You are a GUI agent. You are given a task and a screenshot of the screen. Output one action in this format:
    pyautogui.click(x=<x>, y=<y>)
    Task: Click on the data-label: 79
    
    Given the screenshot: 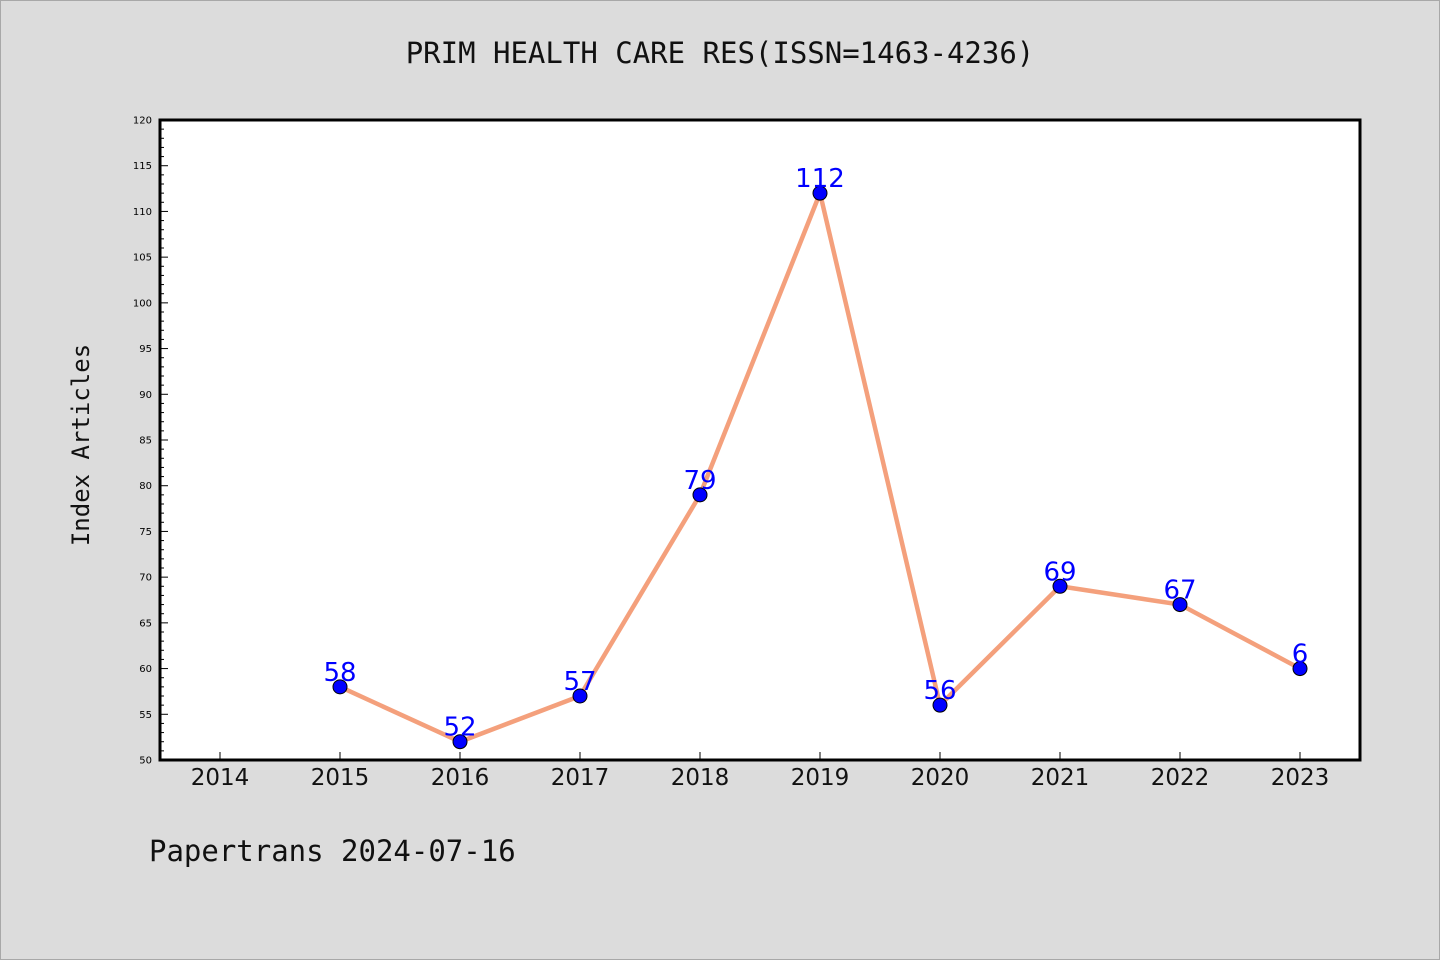 What is the action you would take?
    pyautogui.click(x=699, y=481)
    